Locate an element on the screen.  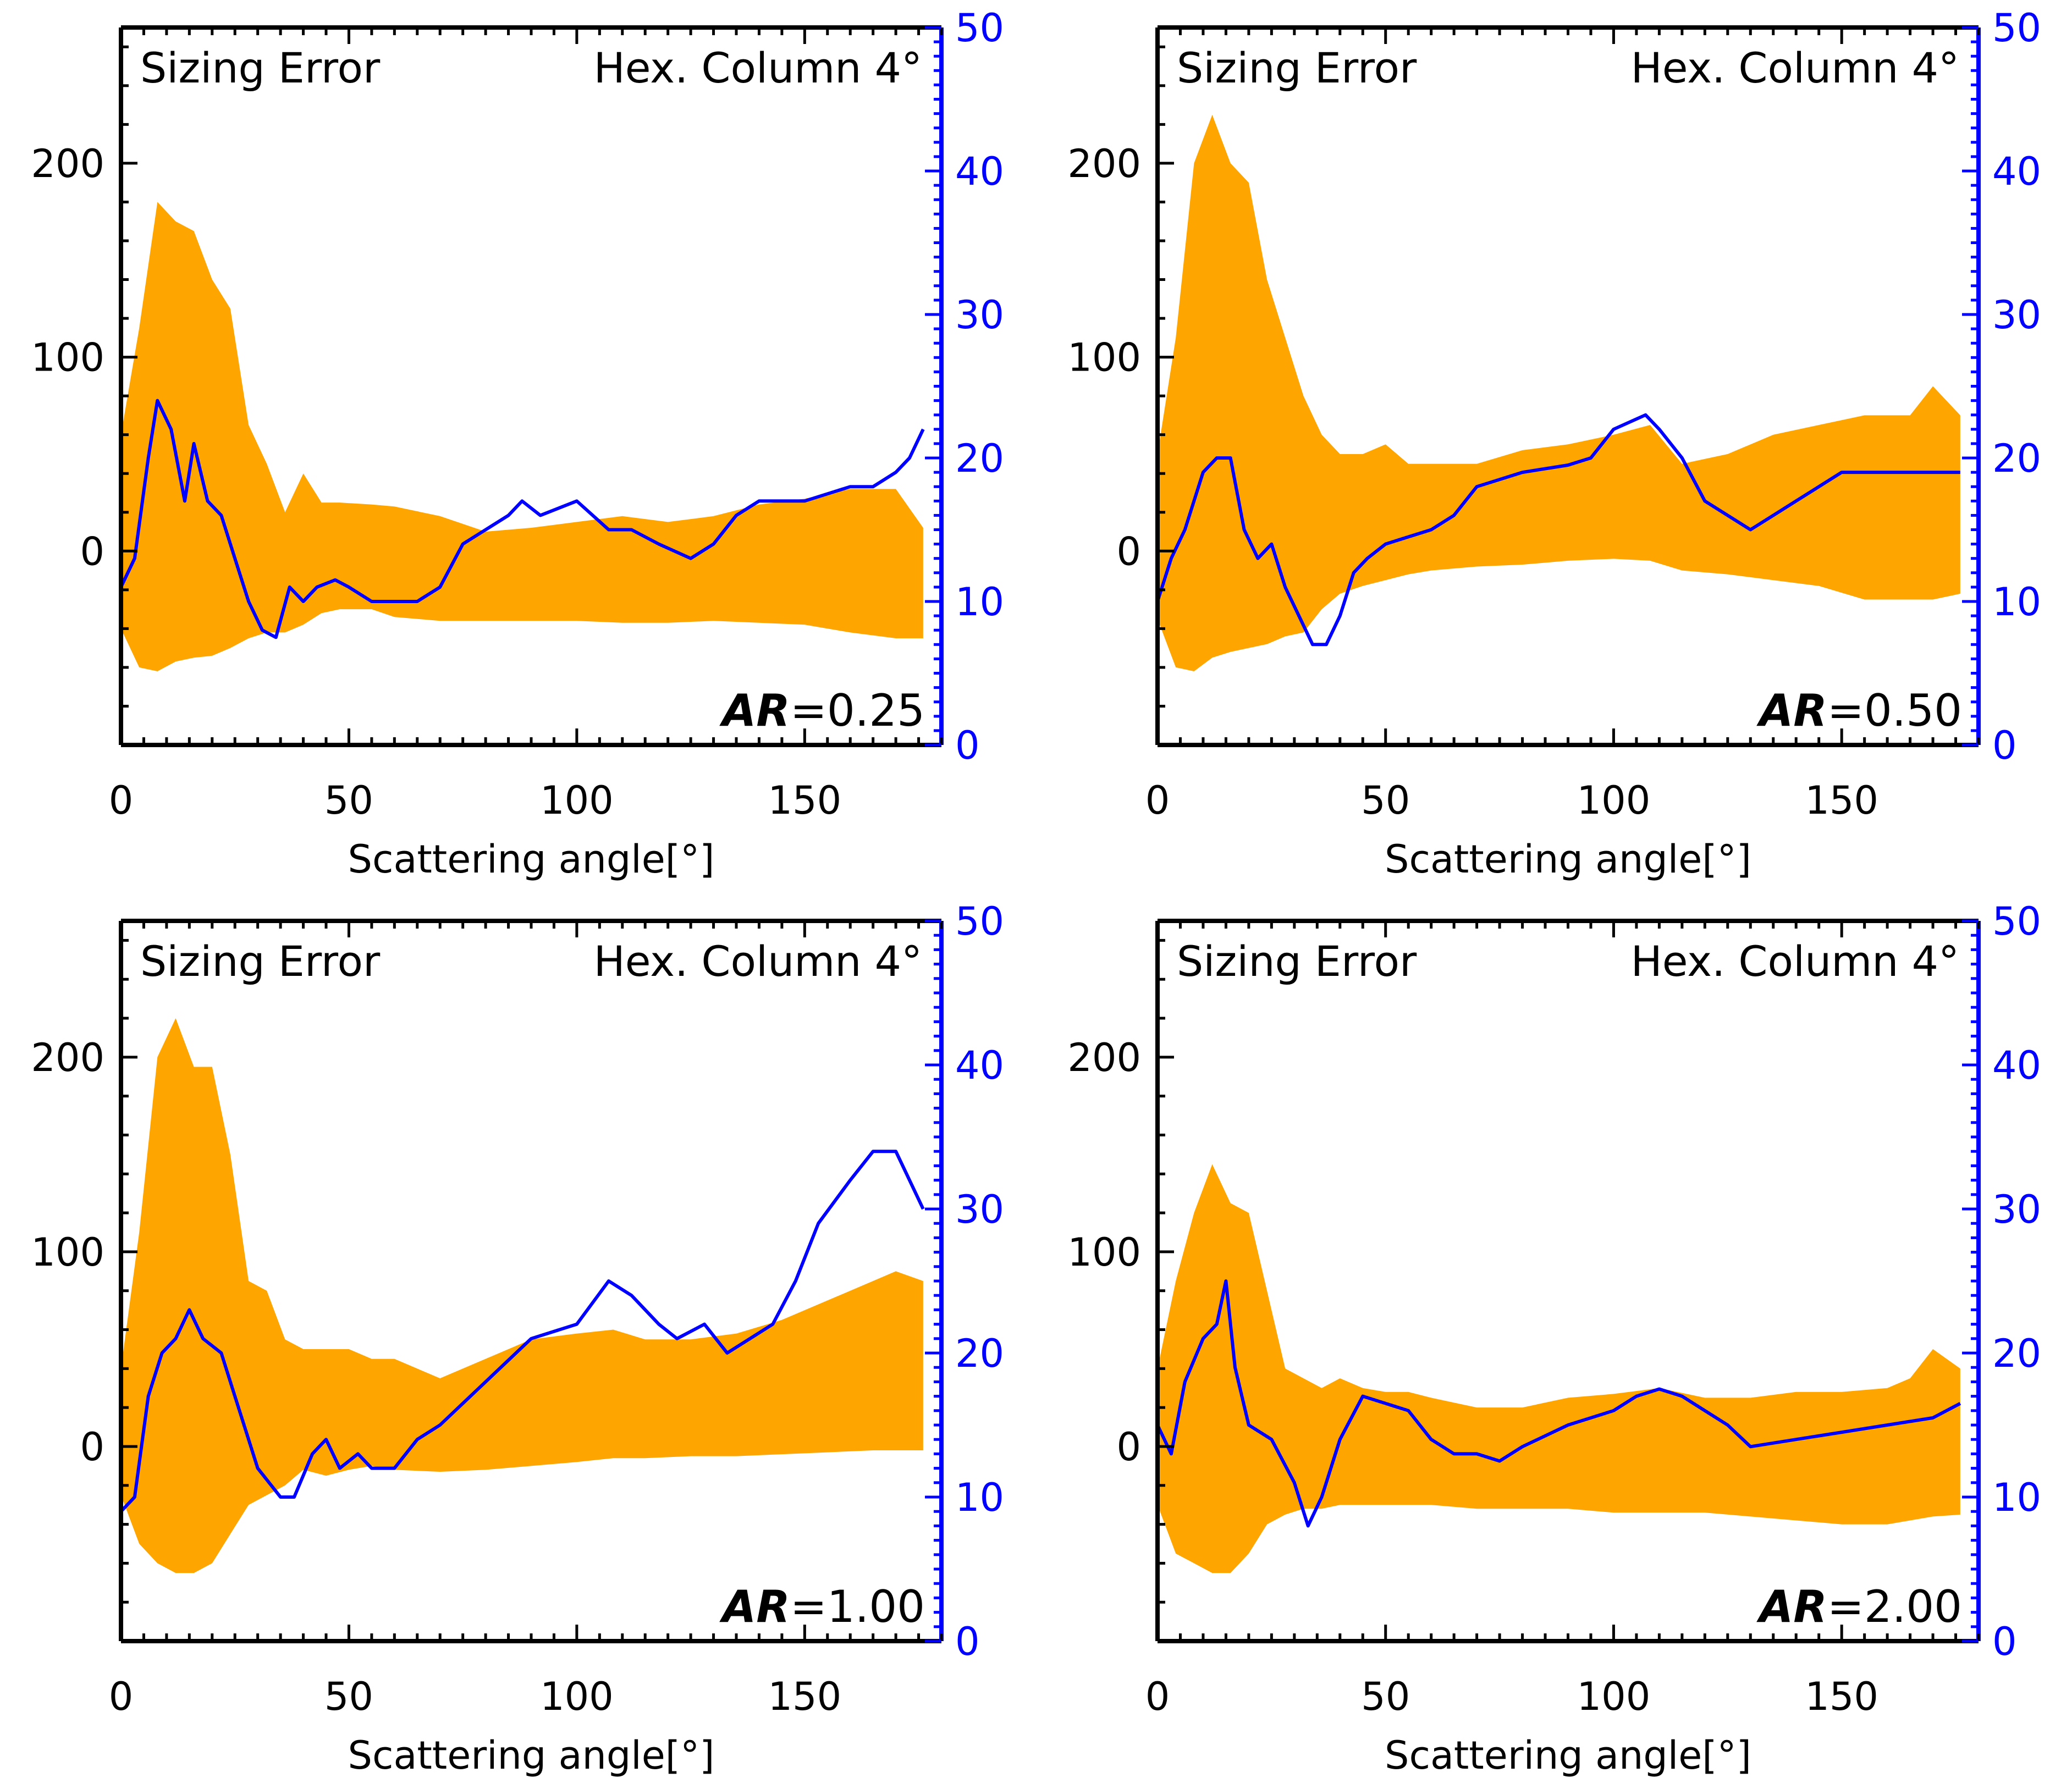
aspect-ratio-value: =0.50 is located at coordinates (1894, 710).